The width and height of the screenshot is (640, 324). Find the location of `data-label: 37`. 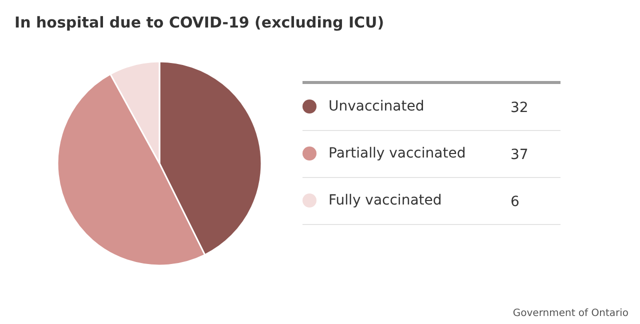

data-label: 37 is located at coordinates (519, 155).